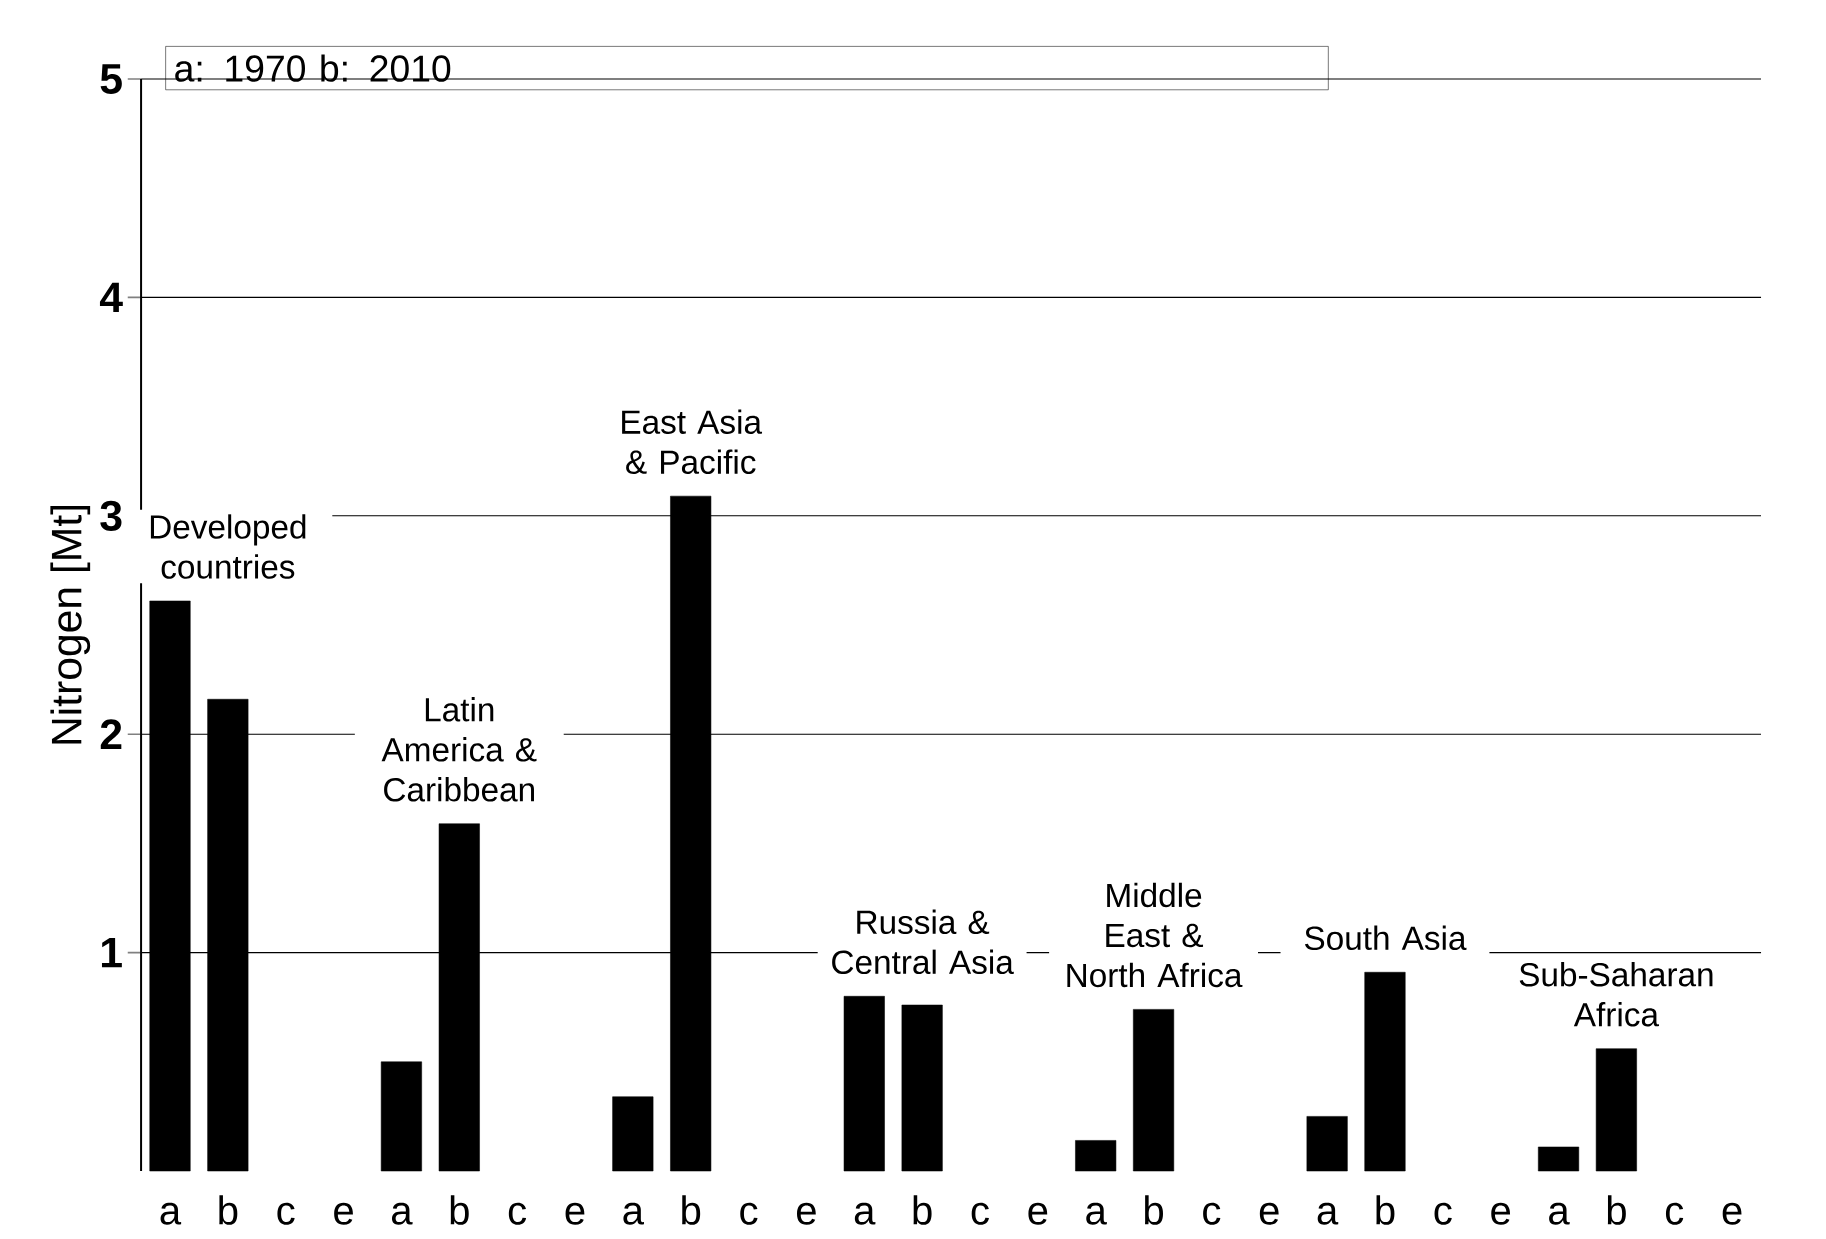 Image resolution: width=1826 pixels, height=1239 pixels. Describe the element at coordinates (111, 952) in the screenshot. I see `y-tick-label: 1` at that location.